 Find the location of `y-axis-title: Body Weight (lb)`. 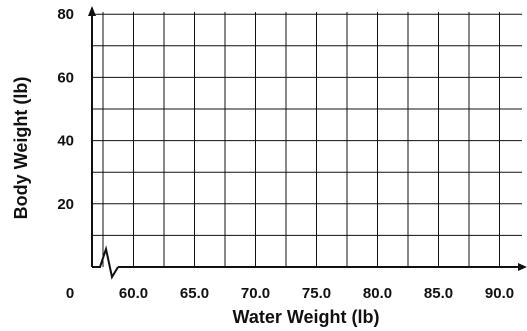

y-axis-title: Body Weight (lb) is located at coordinates (21, 148).